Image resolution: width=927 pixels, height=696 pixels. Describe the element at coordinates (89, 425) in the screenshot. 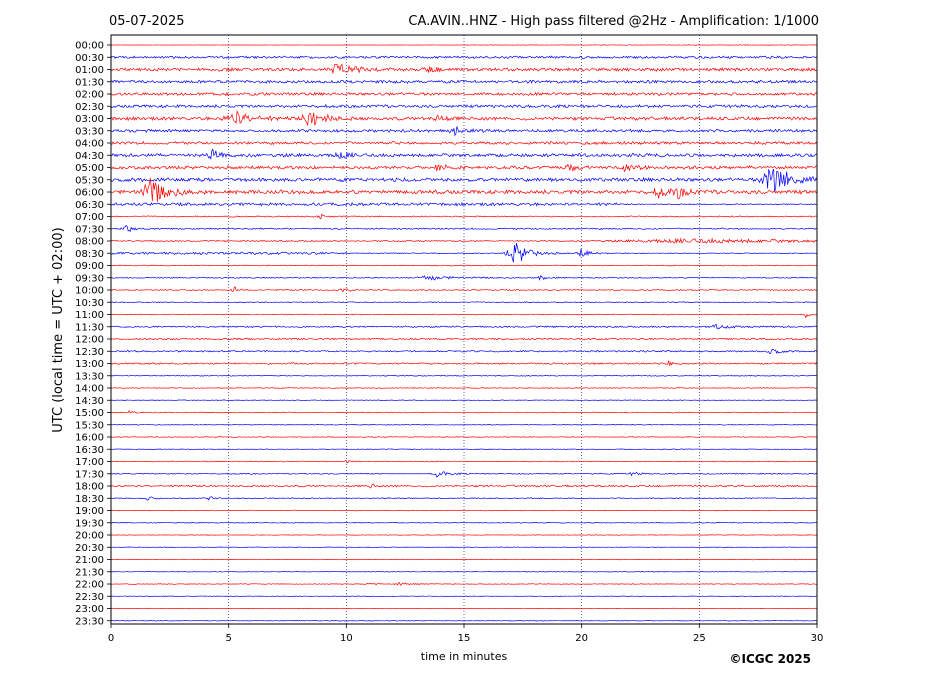

I see `y-tick-label: 15:30` at that location.